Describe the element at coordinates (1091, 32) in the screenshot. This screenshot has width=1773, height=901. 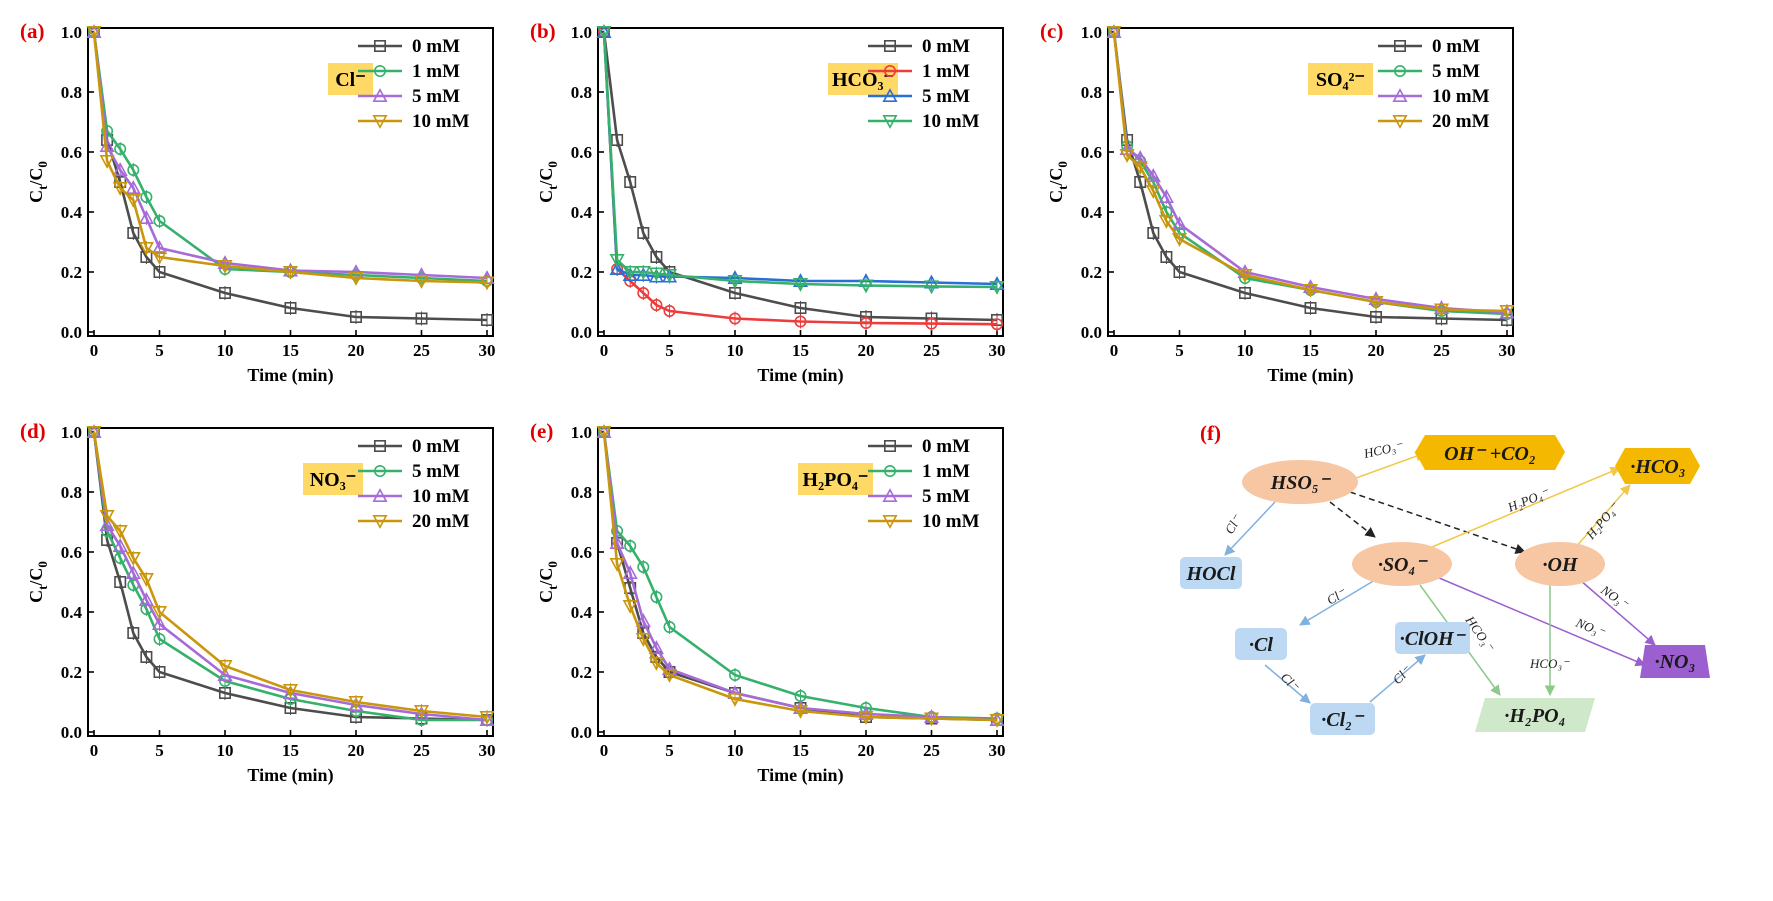
I see `y-tick-label: 1.0` at that location.